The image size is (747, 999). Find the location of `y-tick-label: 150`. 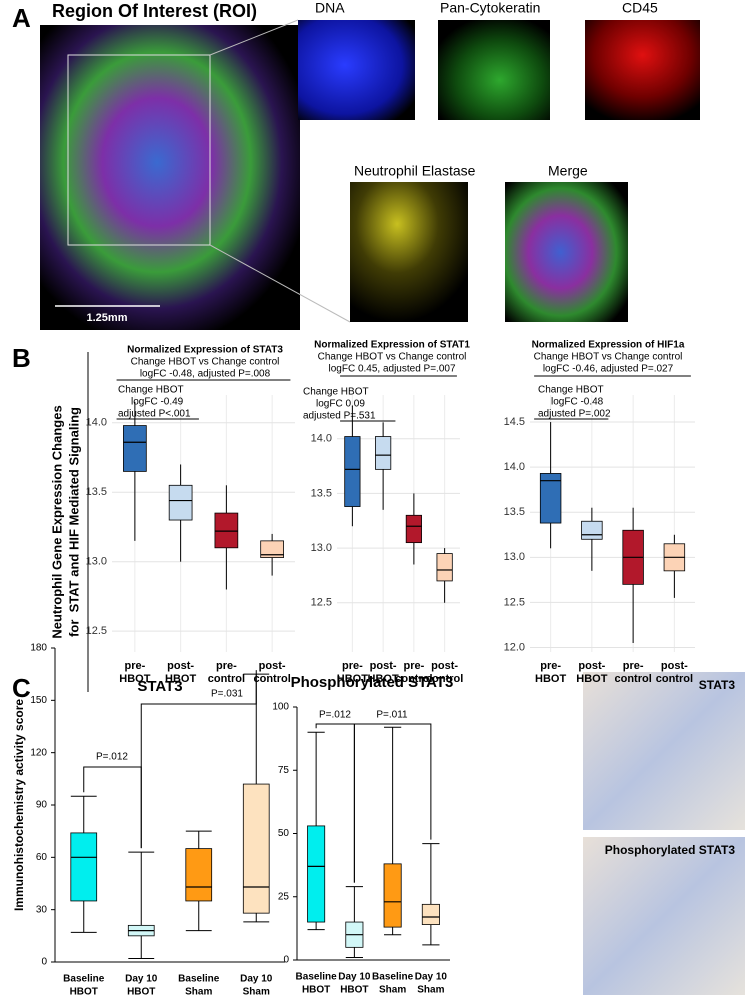

y-tick-label: 150 is located at coordinates (38, 700).